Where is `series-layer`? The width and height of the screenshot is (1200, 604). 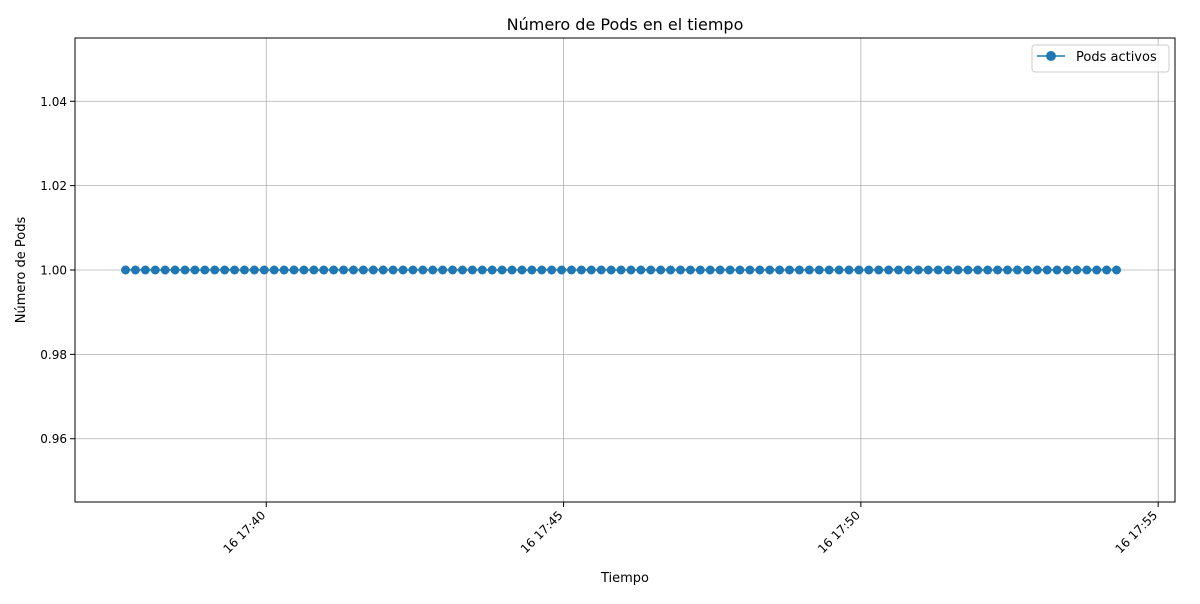
series-layer is located at coordinates (621, 270).